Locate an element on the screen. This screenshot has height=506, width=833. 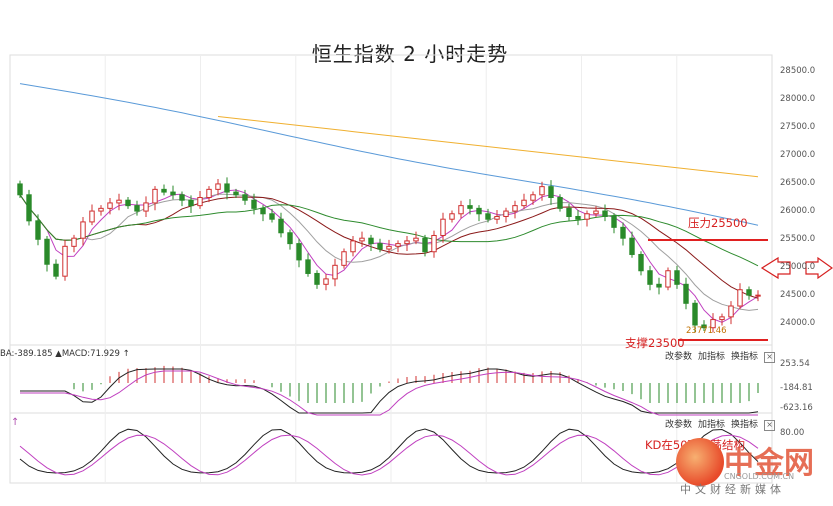
kd-header: ↑ is located at coordinates (15, 422).